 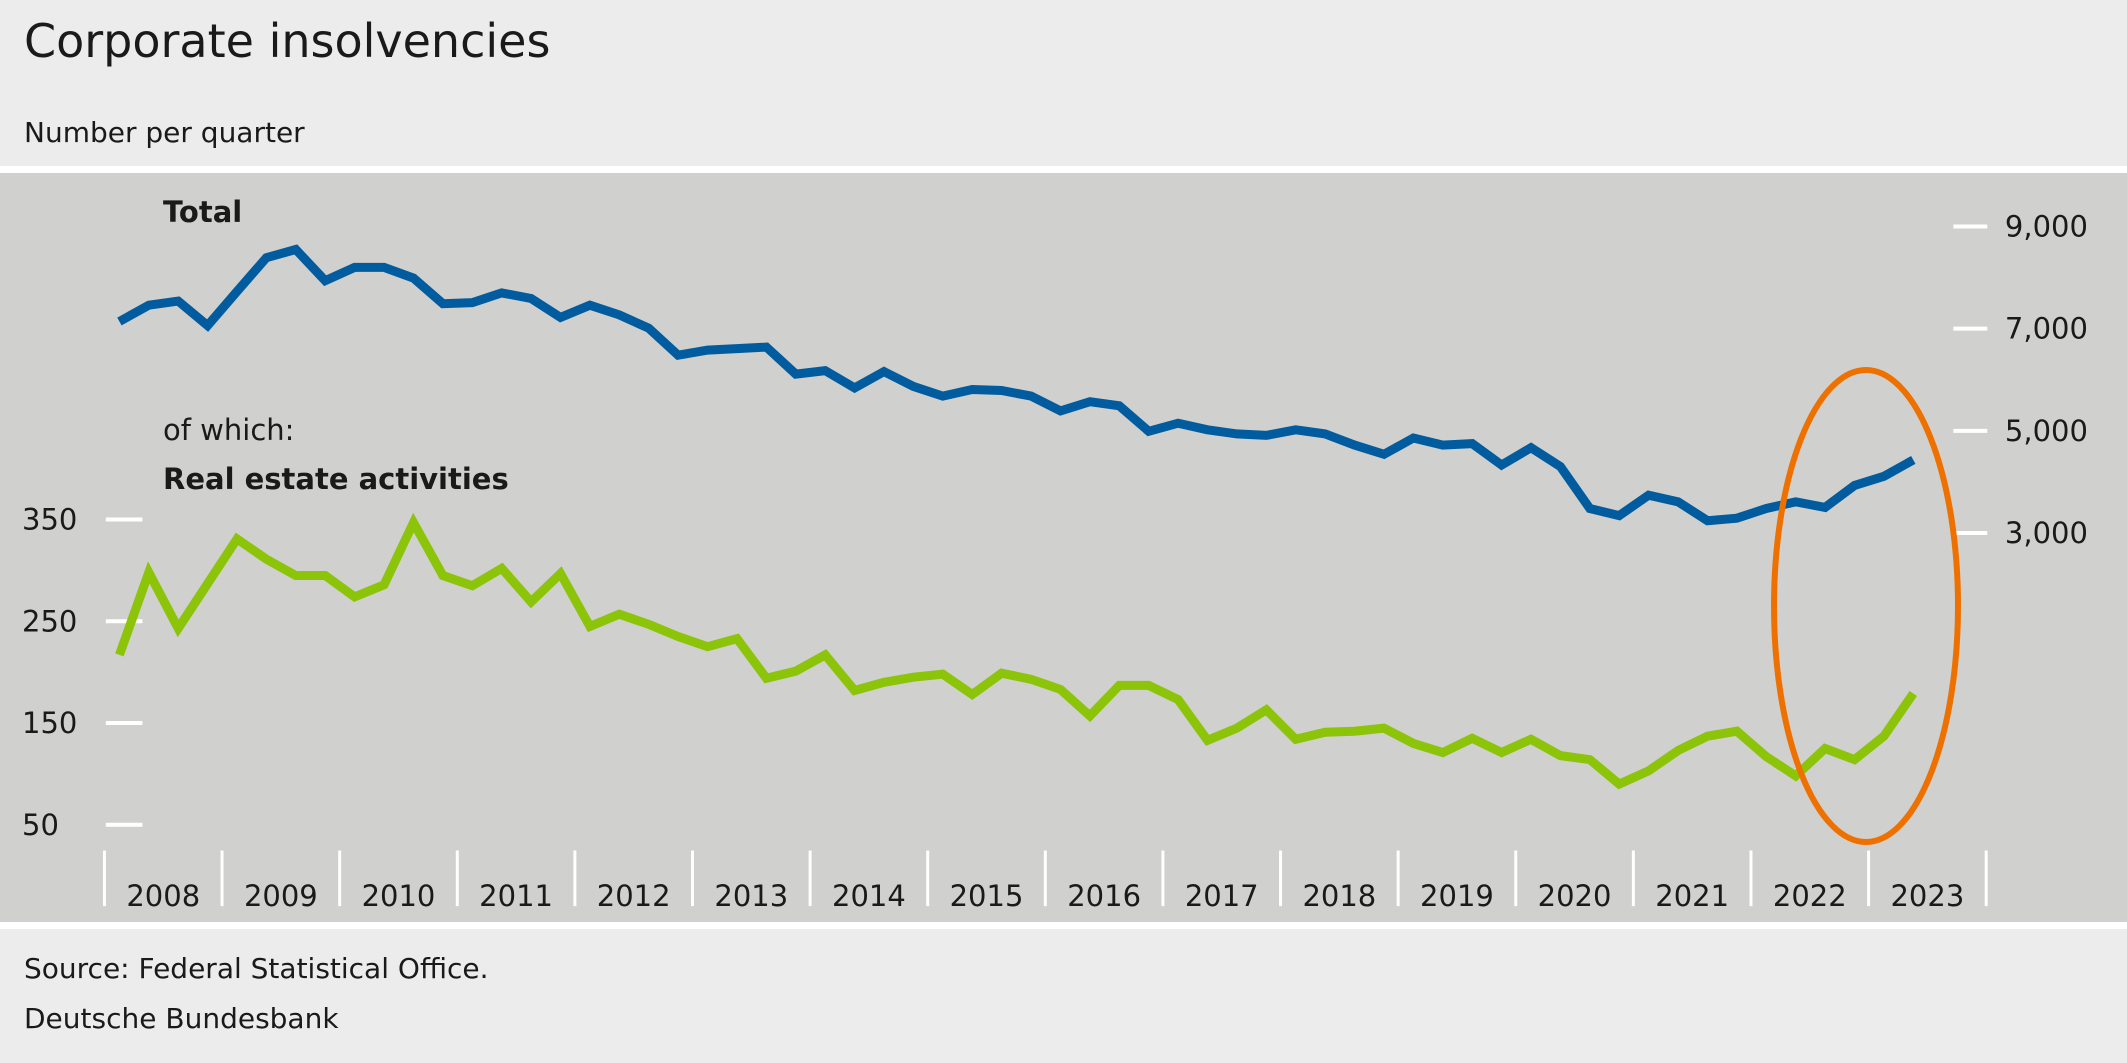 What do you see at coordinates (49, 621) in the screenshot?
I see `left-tick-label: 250` at bounding box center [49, 621].